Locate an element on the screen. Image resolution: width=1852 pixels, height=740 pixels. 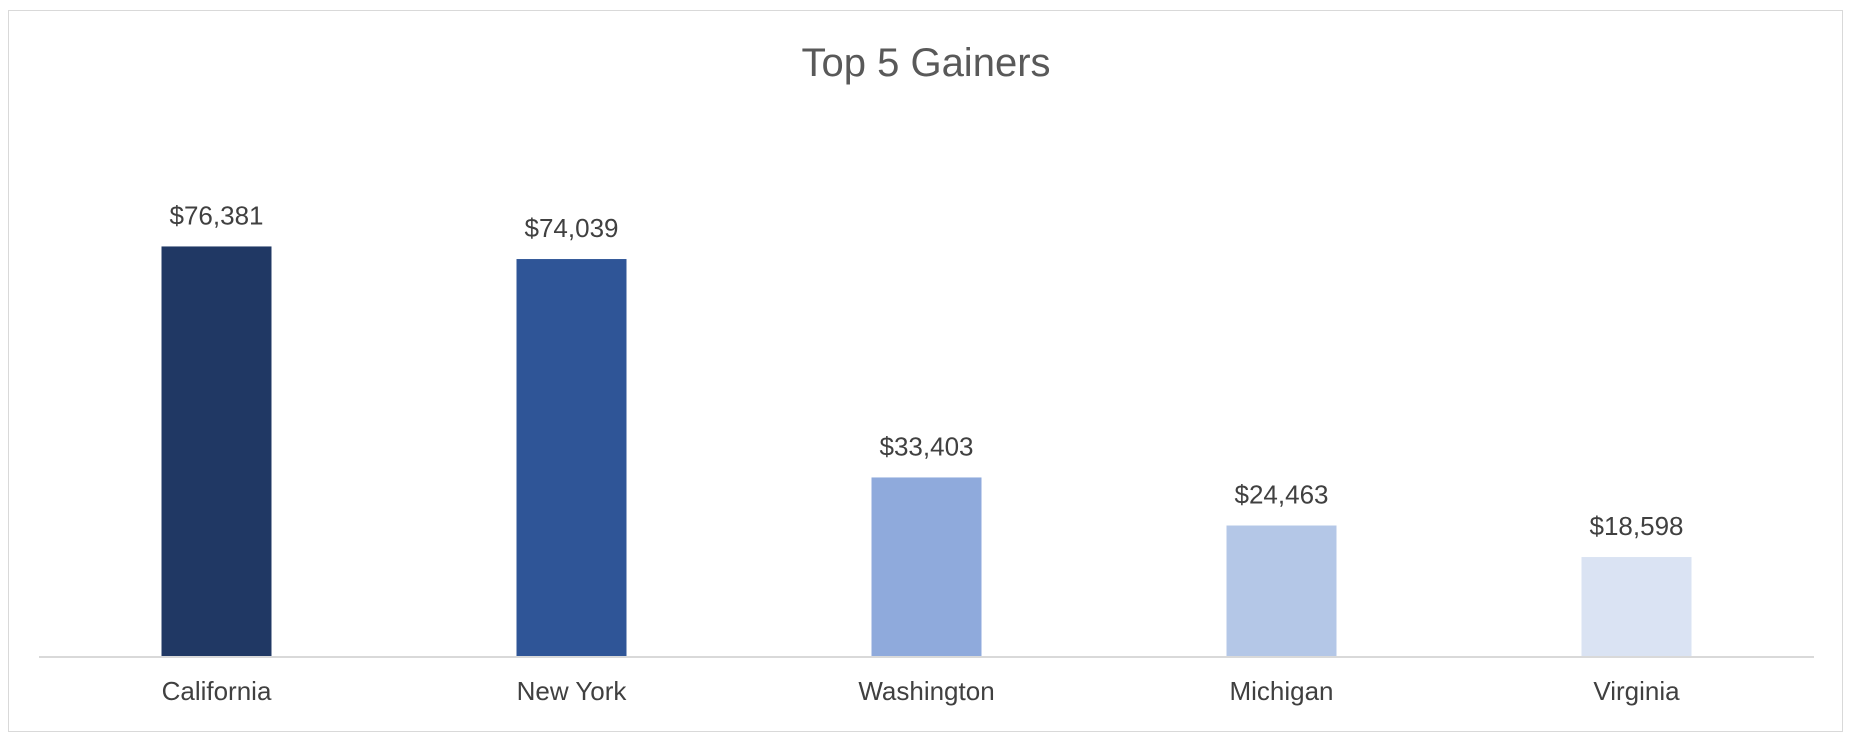
category-label-new-york: New York is located at coordinates (572, 691).